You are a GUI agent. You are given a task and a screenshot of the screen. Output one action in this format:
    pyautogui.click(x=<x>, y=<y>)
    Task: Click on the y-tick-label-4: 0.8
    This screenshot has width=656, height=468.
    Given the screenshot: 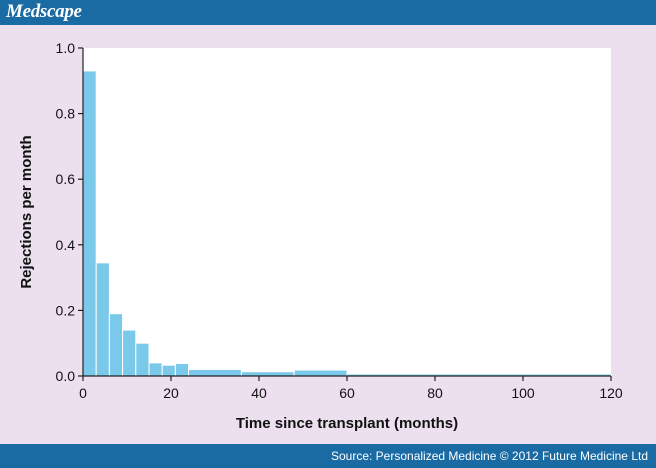 What is the action you would take?
    pyautogui.click(x=66, y=114)
    